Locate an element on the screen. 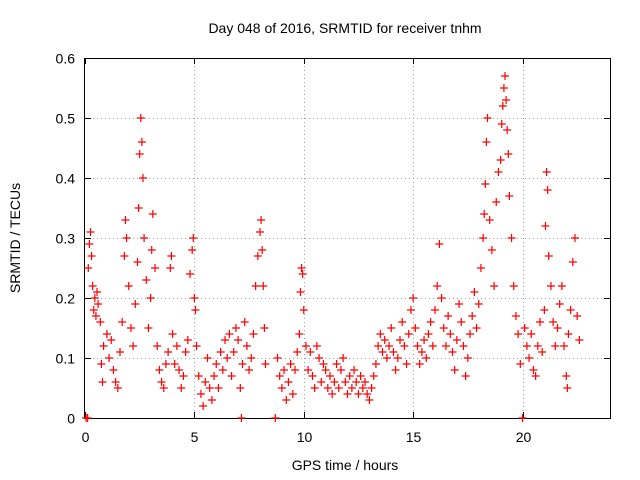 The image size is (640, 480). x-tick-label: 15 is located at coordinates (414, 437).